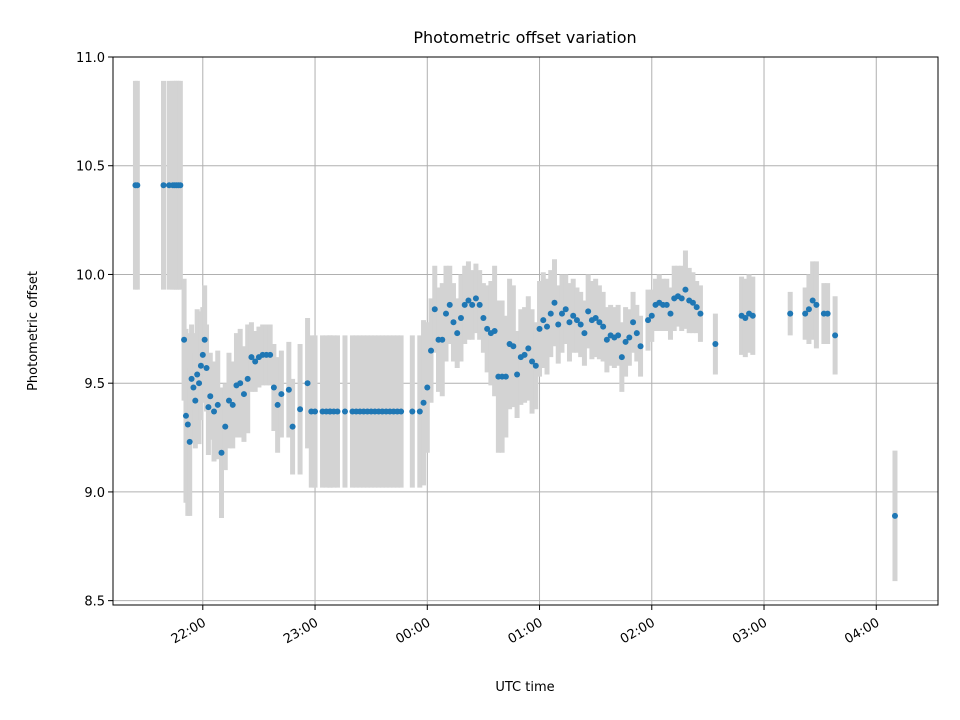  Describe the element at coordinates (189, 631) in the screenshot. I see `x-tick-label: 22:00` at that location.